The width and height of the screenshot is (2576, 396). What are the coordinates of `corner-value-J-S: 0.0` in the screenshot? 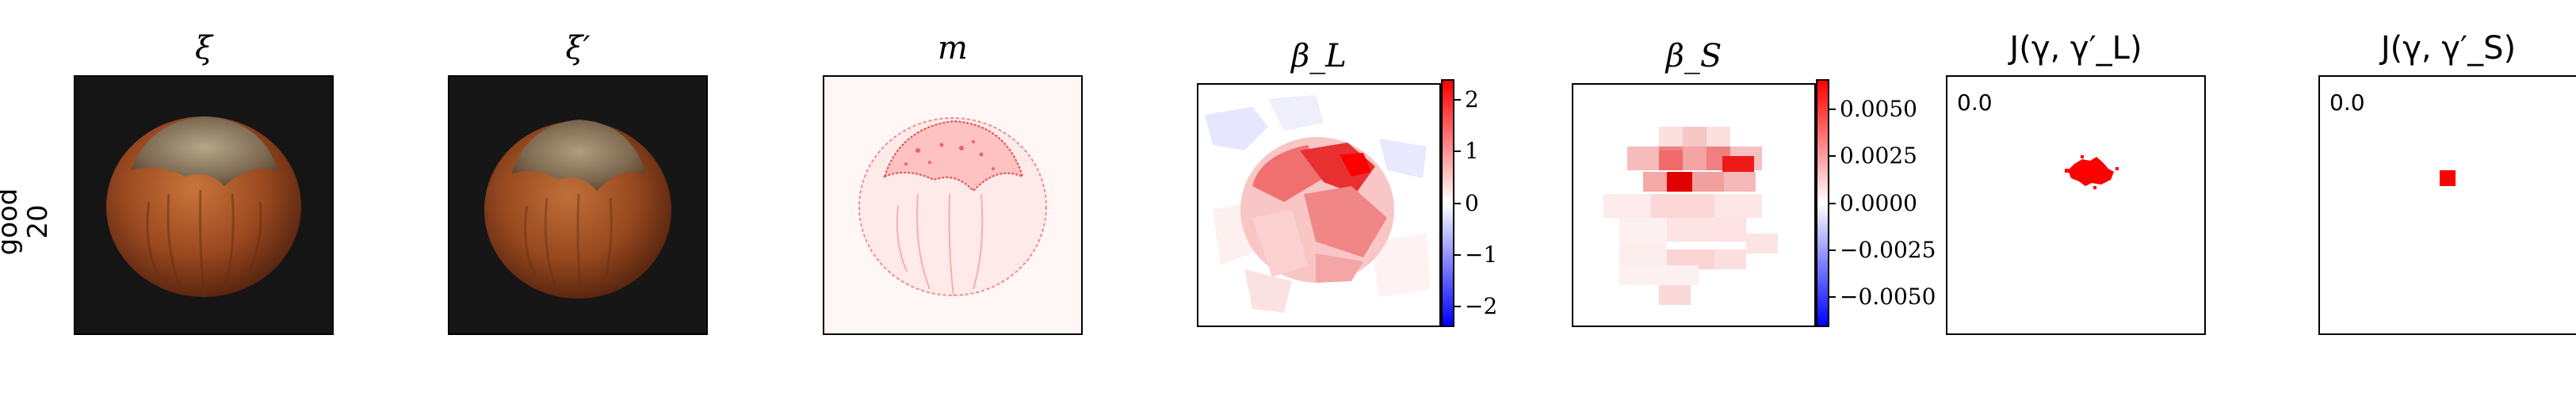 It's located at (2347, 102).